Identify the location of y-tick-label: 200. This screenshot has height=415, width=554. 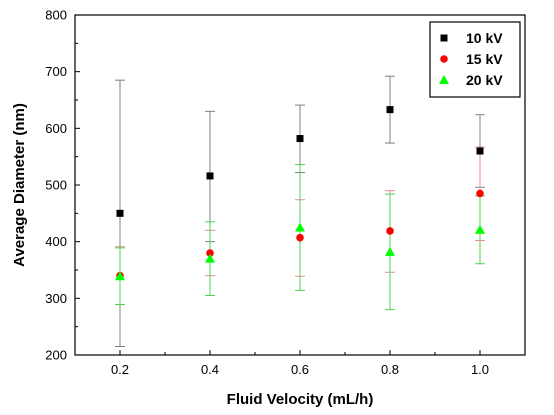
(56, 355).